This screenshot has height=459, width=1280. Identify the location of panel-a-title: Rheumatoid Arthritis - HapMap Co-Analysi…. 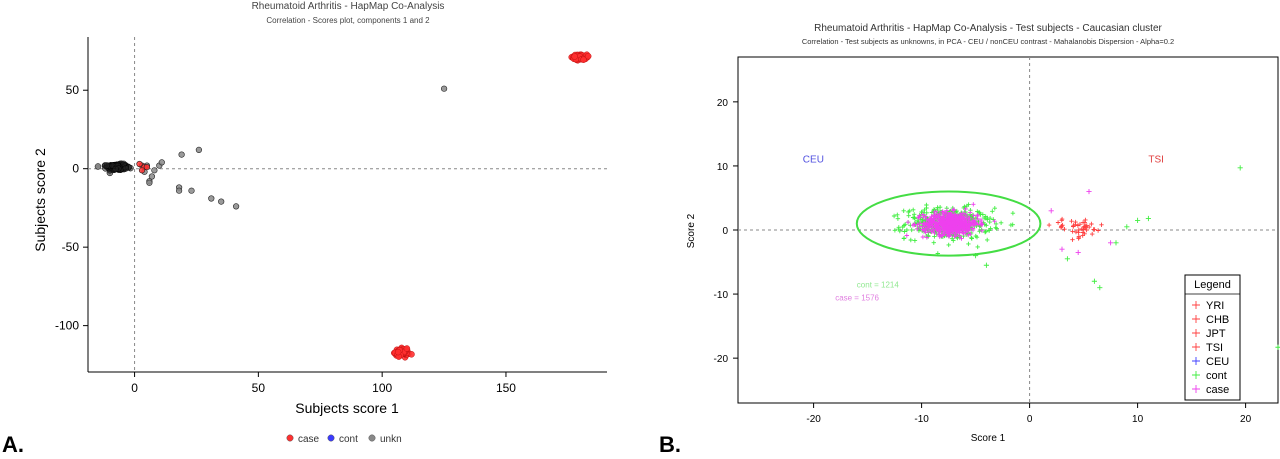
(348, 6).